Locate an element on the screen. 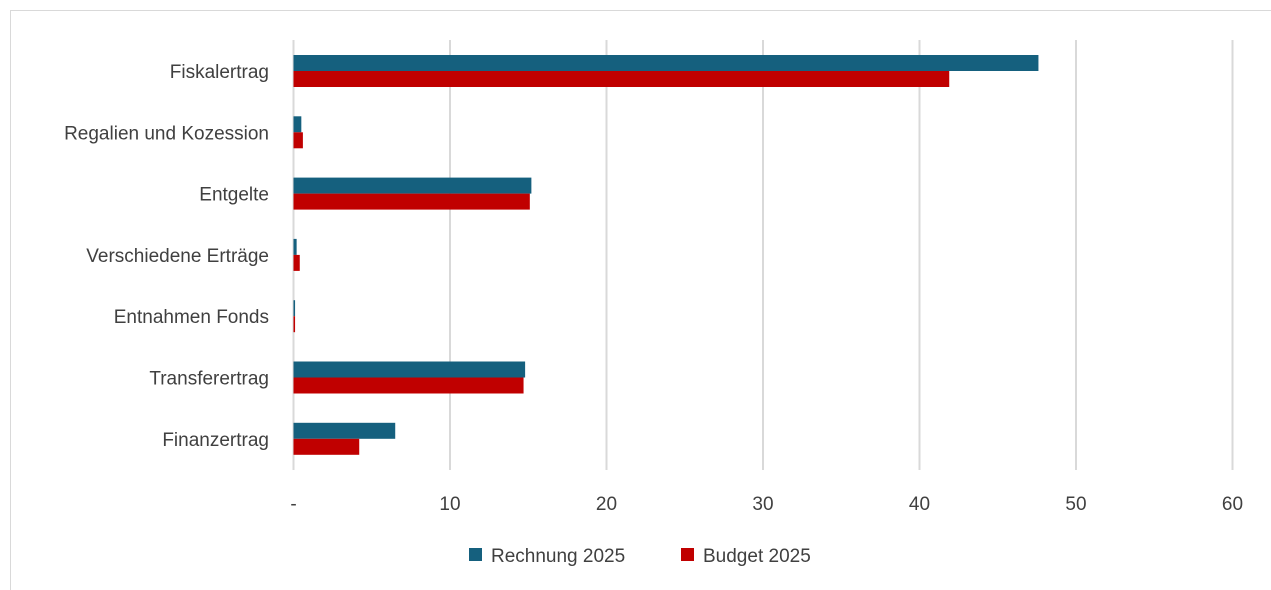 This screenshot has width=1271, height=590. category-label: Entgelte is located at coordinates (234, 195).